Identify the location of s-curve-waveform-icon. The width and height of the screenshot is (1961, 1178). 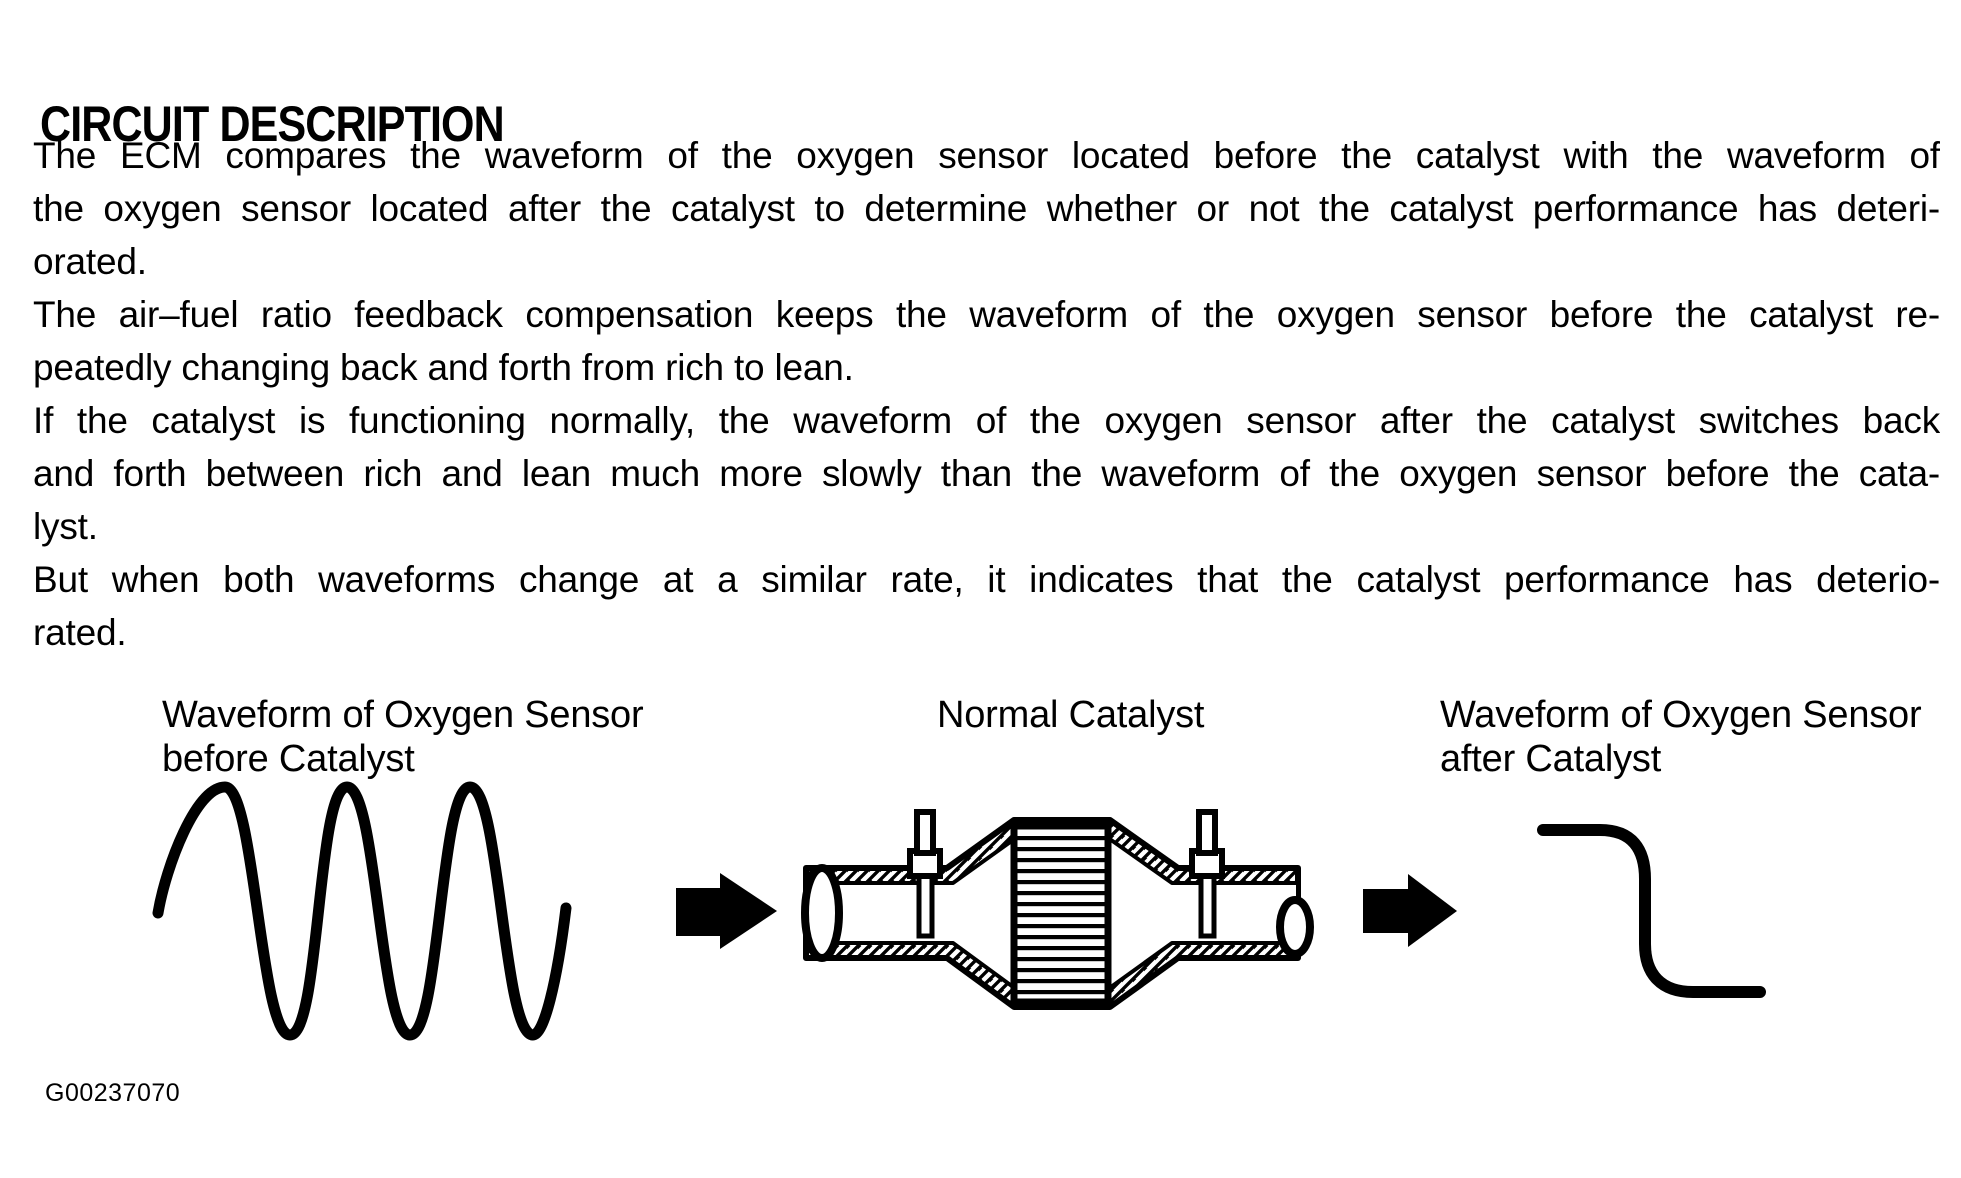
(1651, 911).